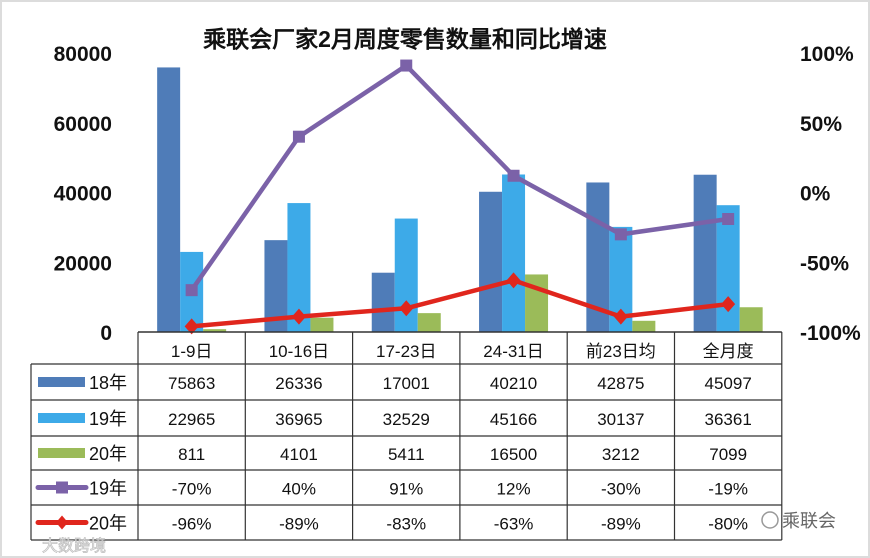 This screenshot has width=870, height=558. Describe the element at coordinates (815, 194) in the screenshot. I see `right-axis-tick-label: 0%` at that location.